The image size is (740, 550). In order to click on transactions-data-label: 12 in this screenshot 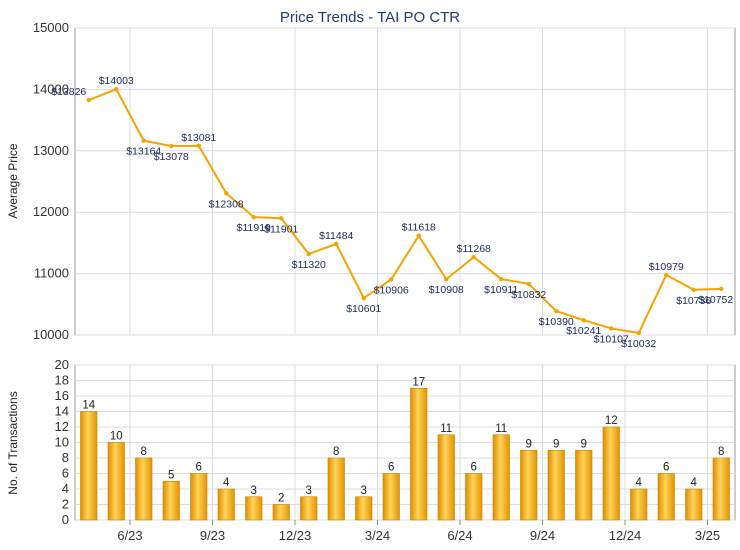, I will do `click(611, 421)`.